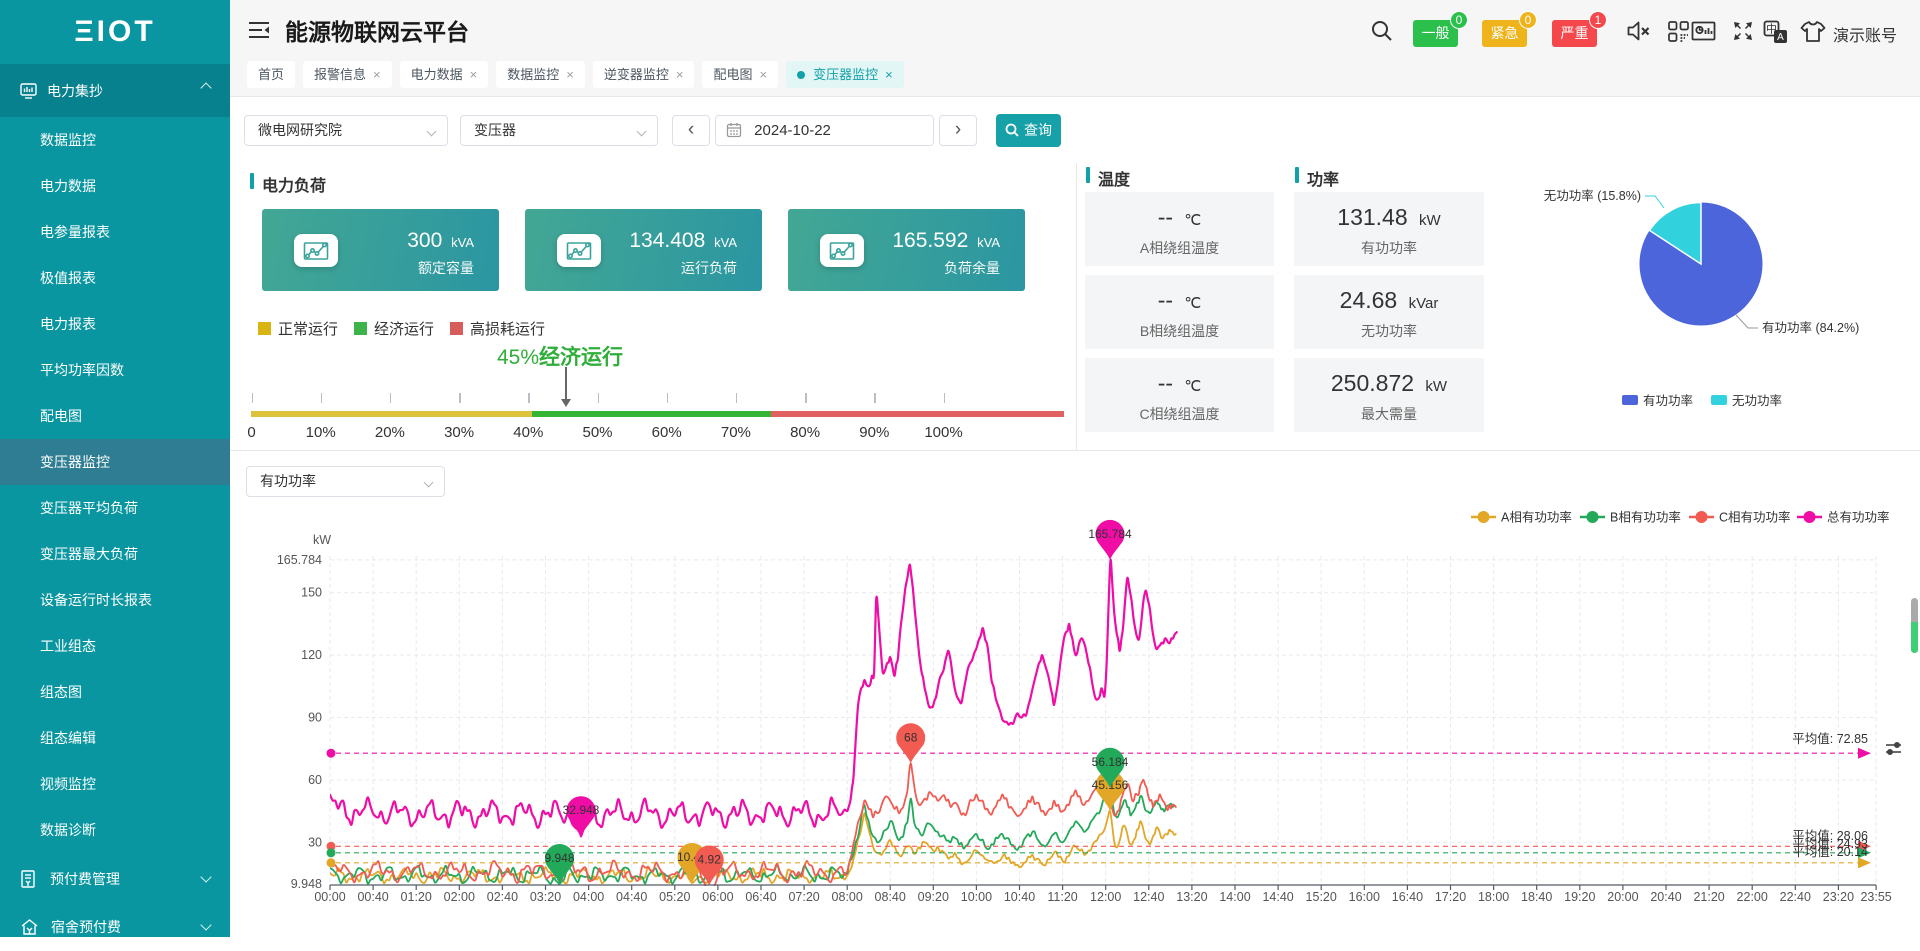 This screenshot has width=1920, height=951. I want to click on svg-text: 23:20, so click(1838, 897).